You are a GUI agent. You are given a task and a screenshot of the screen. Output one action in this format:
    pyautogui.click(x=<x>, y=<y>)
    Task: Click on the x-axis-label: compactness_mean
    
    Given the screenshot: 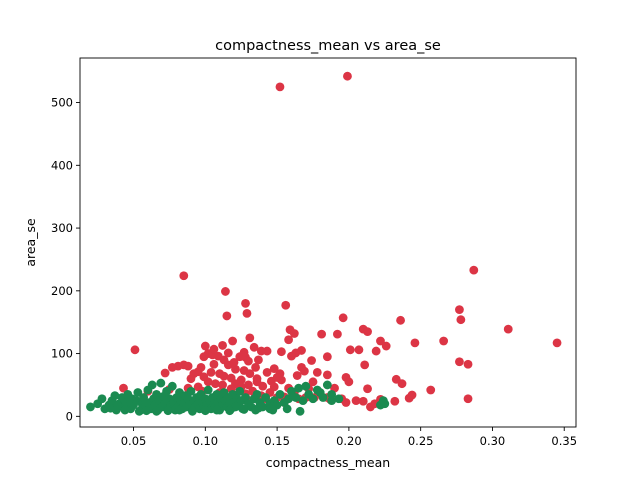 What is the action you would take?
    pyautogui.click(x=328, y=462)
    